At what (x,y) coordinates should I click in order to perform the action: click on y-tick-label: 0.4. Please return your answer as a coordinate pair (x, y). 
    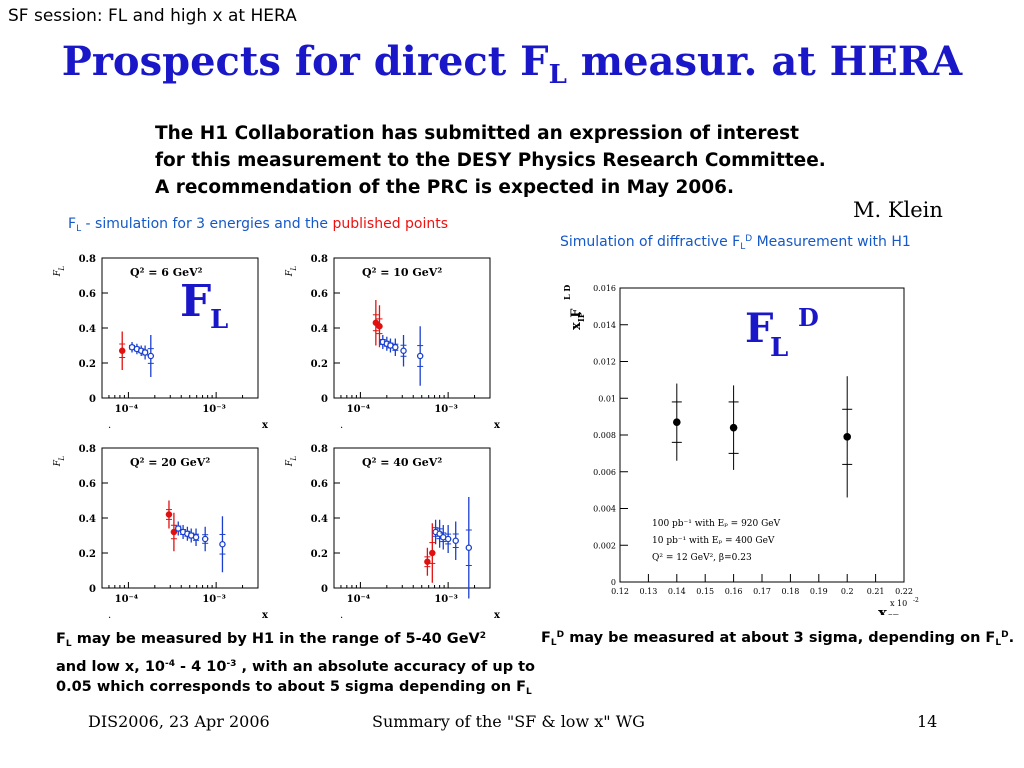
    Looking at the image, I should click on (87, 519).